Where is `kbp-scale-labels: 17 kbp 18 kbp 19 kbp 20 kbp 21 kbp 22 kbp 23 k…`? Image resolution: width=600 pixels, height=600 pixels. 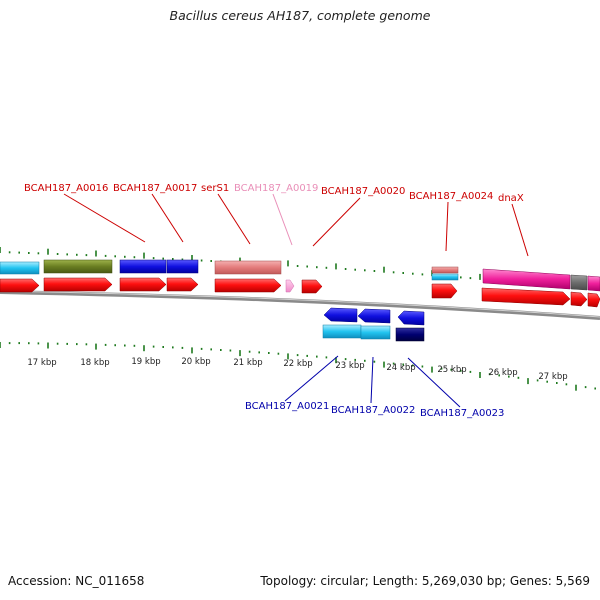 kbp-scale-labels: 17 kbp 18 kbp 19 kbp 20 kbp 21 kbp 22 kbp 23 k… is located at coordinates (297, 369).